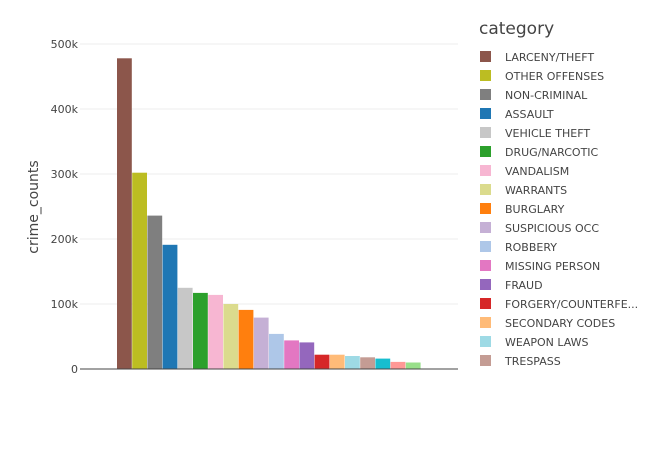 Image resolution: width=660 pixels, height=450 pixels. I want to click on legend-label: ASSAULT, so click(529, 114).